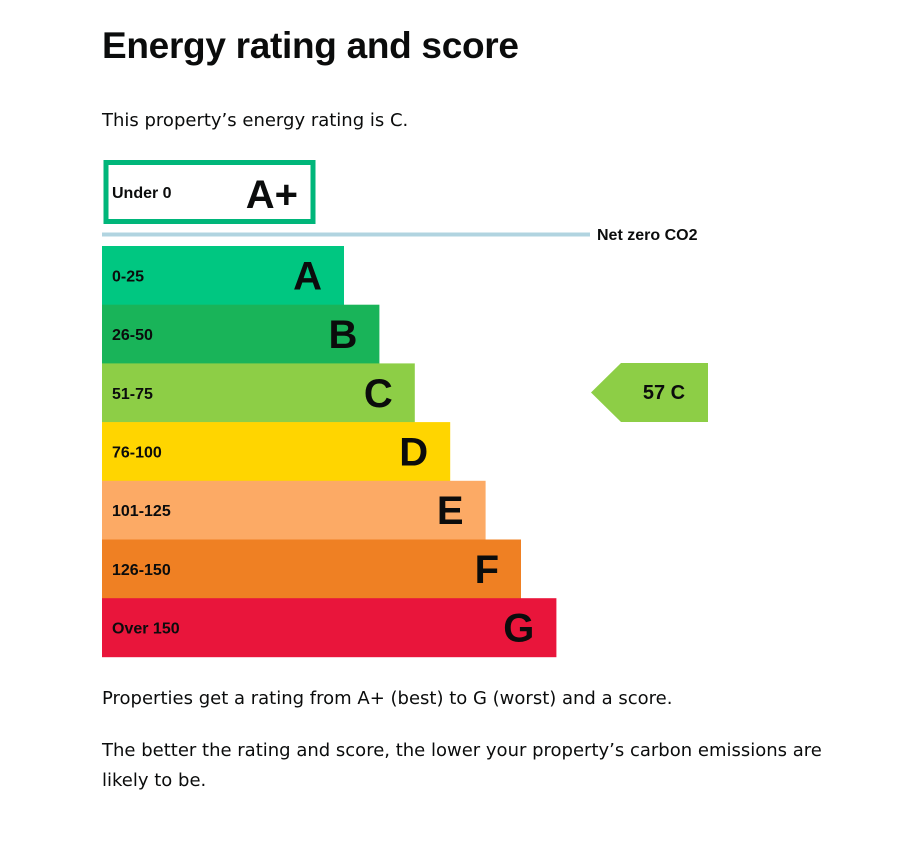 The width and height of the screenshot is (900, 849). What do you see at coordinates (450, 511) in the screenshot?
I see `band-letter-e: E` at bounding box center [450, 511].